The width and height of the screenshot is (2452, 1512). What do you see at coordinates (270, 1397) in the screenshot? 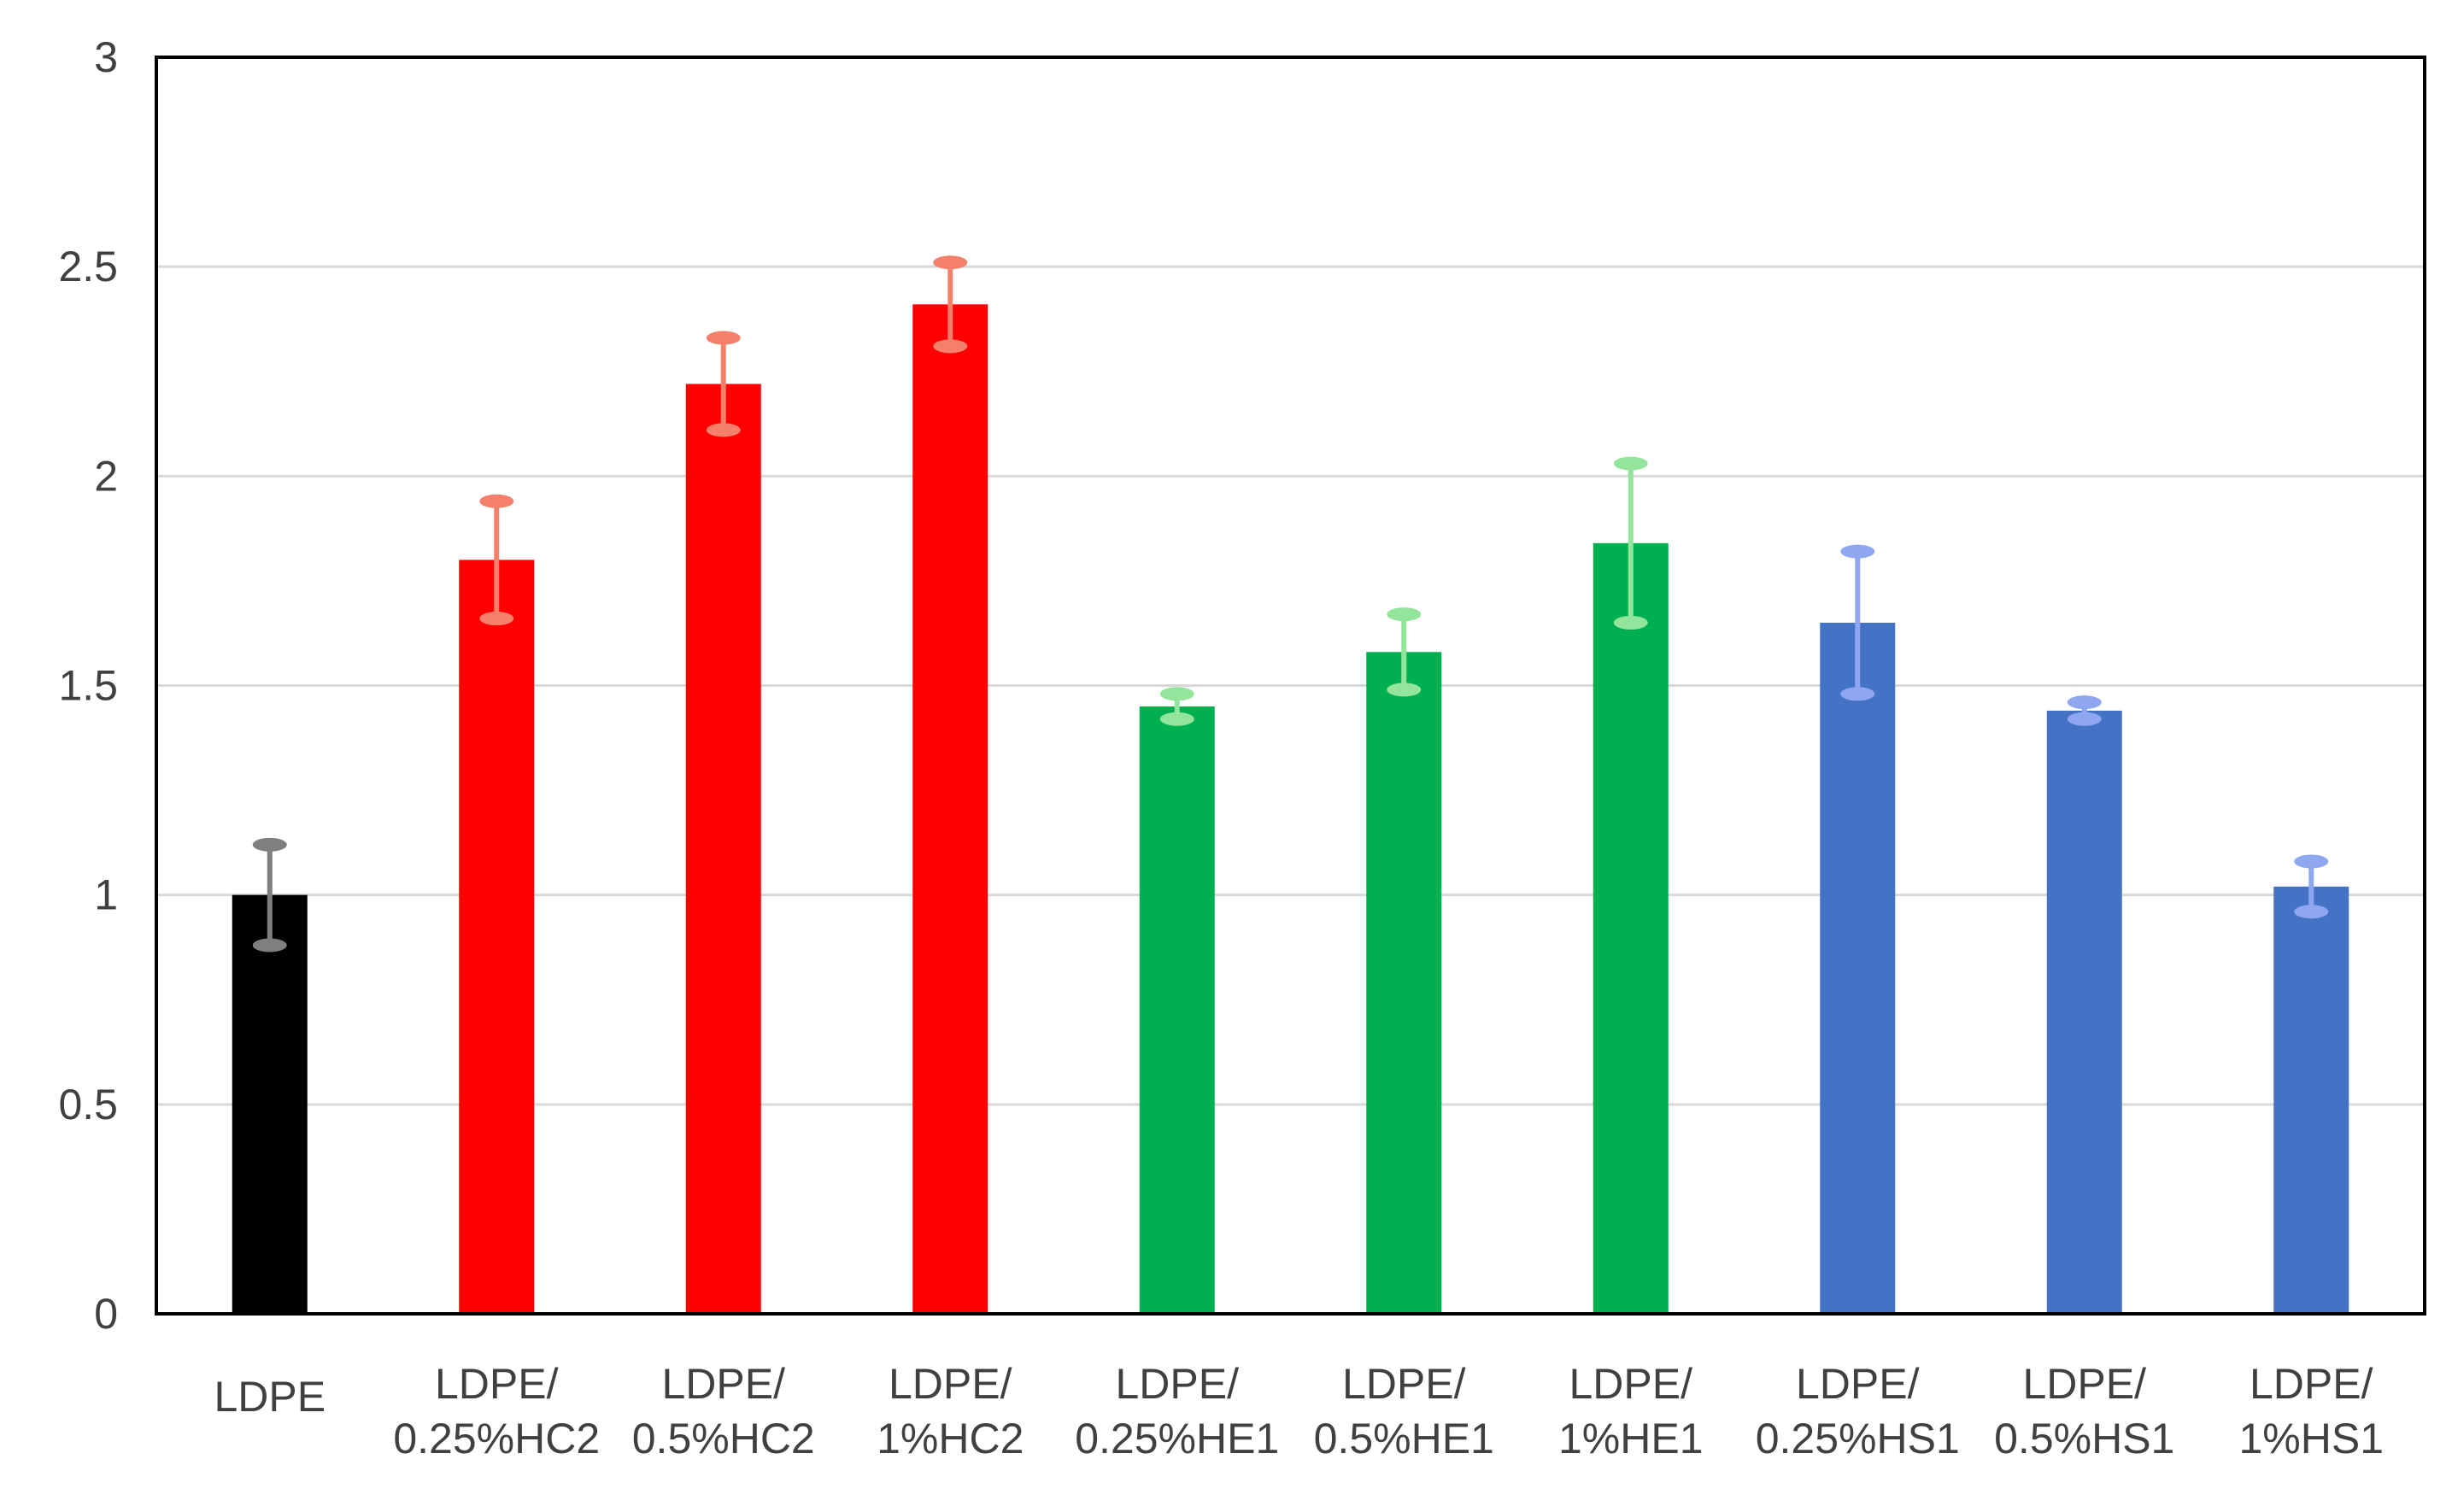
I see `x-tick-label: LDPE` at bounding box center [270, 1397].